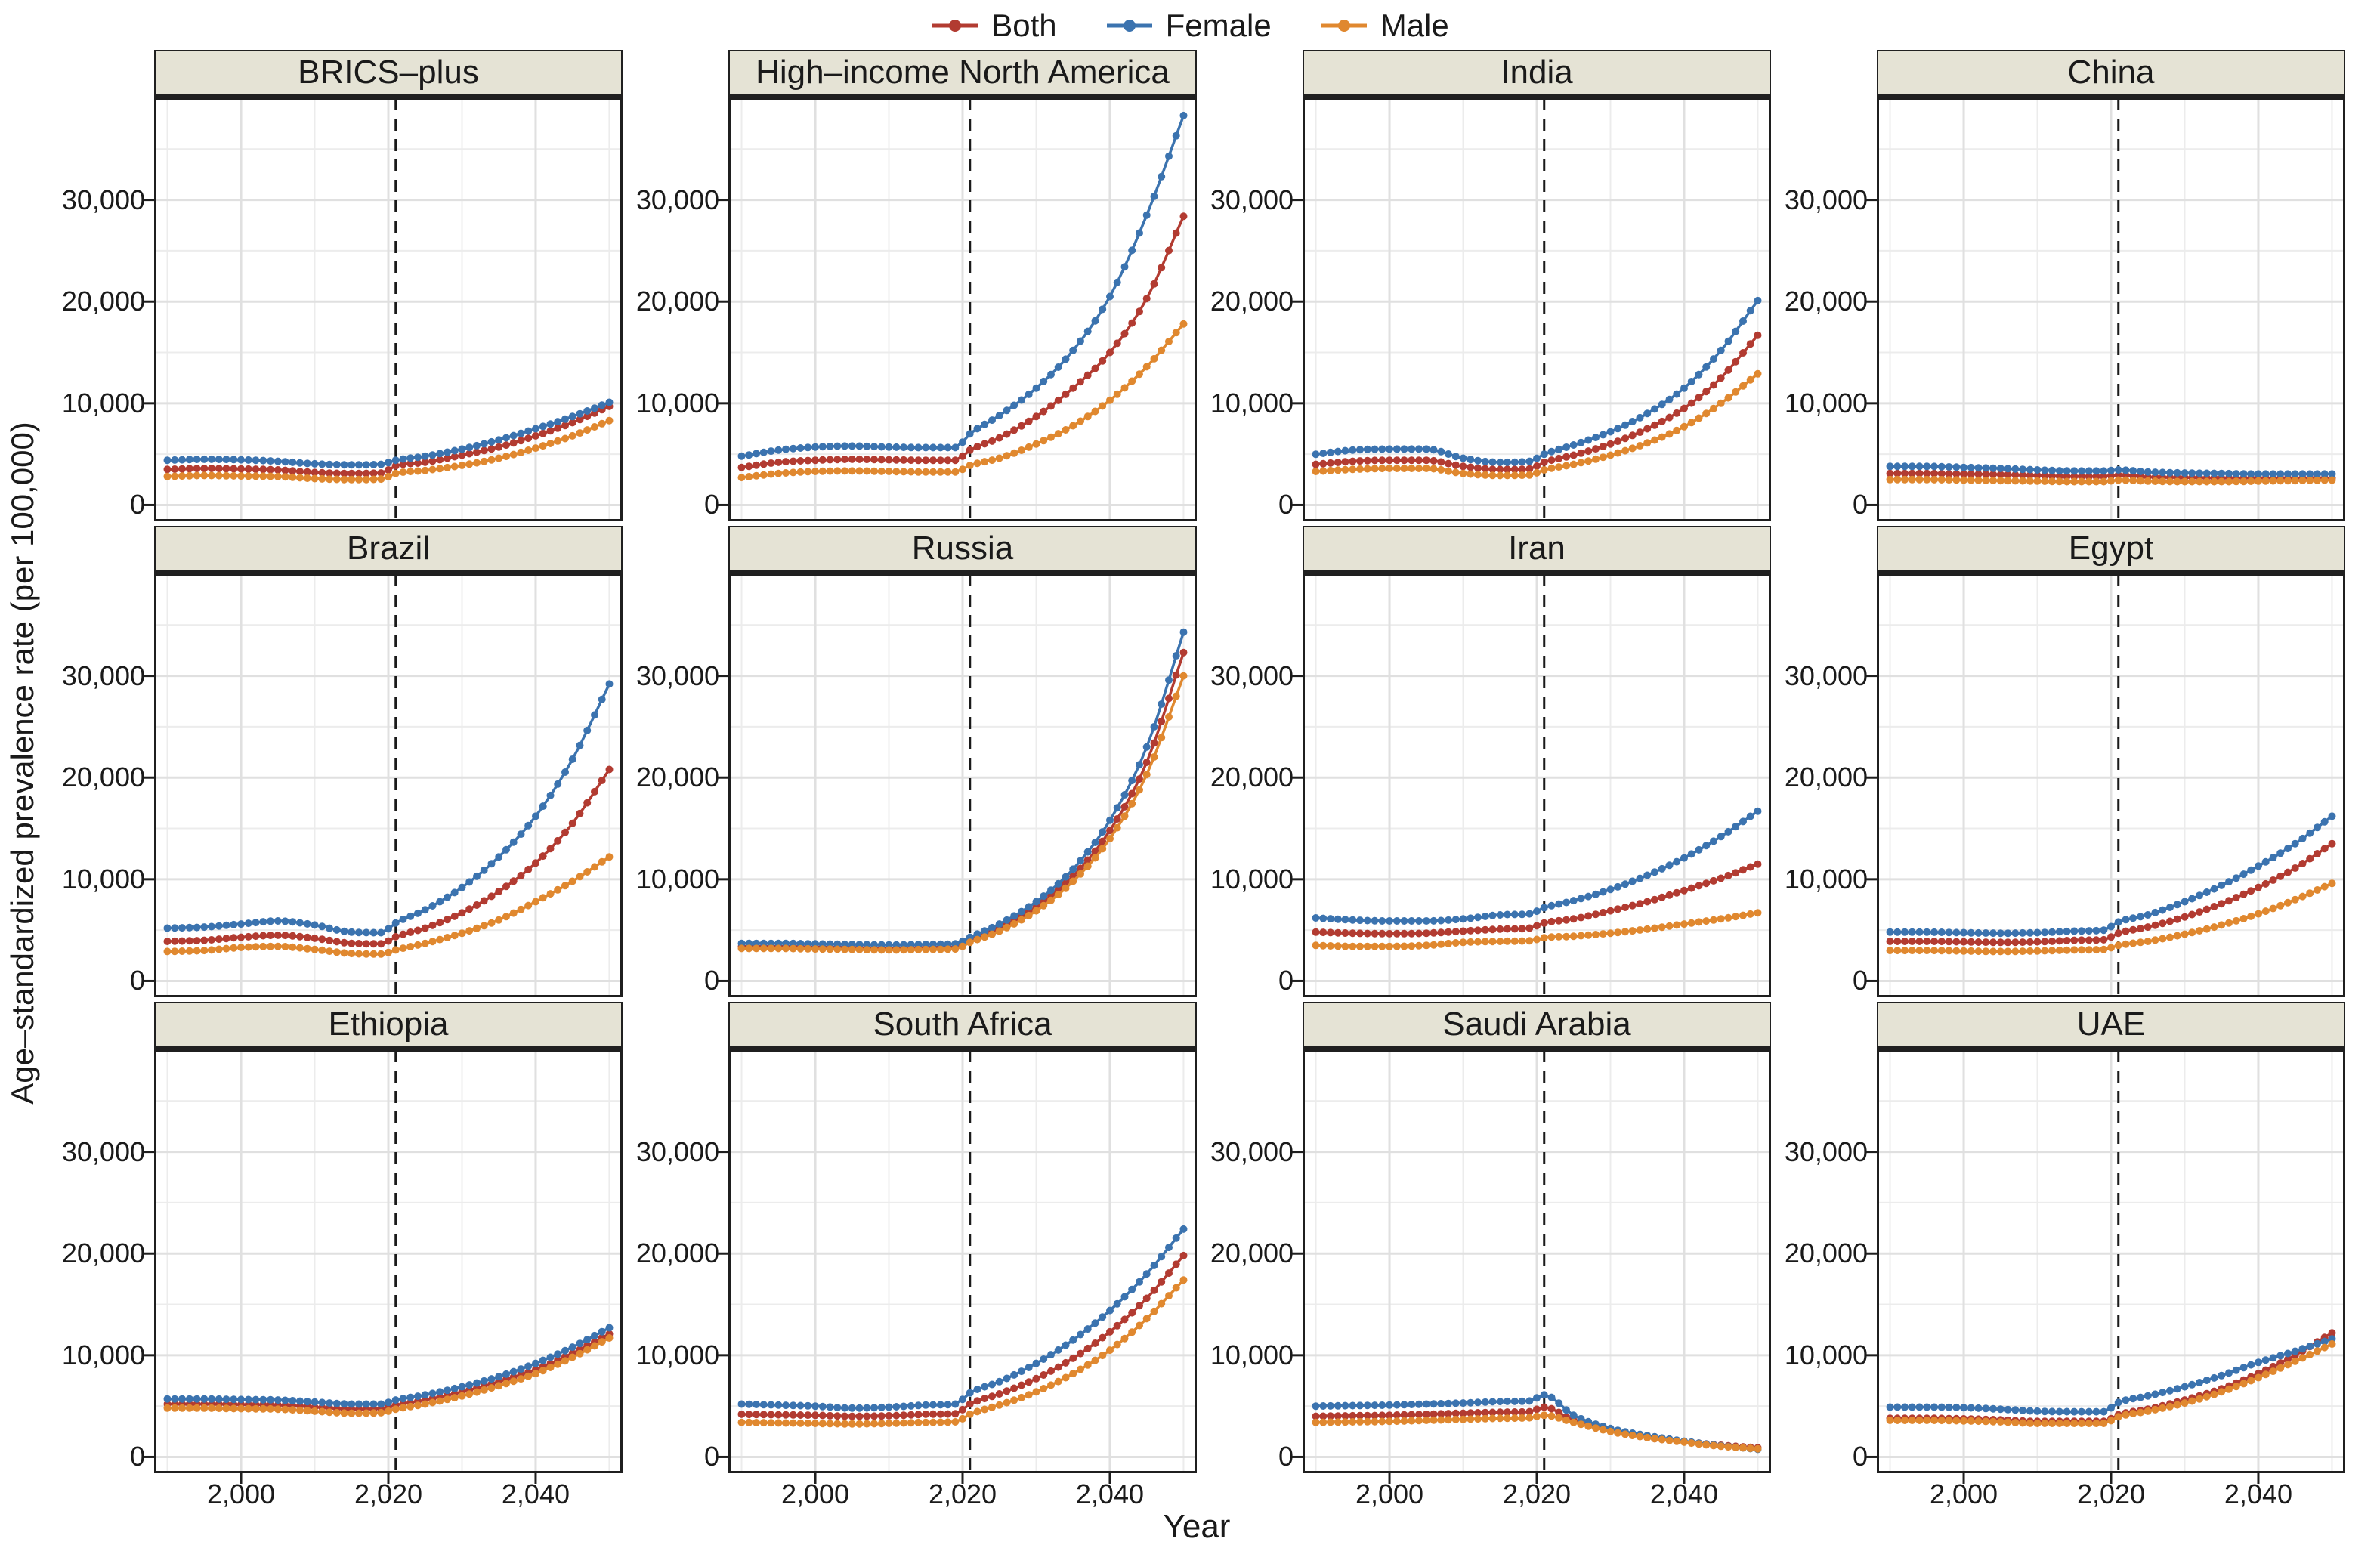 This screenshot has height=1548, width=2380. I want to click on facet-title: Ethiopia, so click(388, 1024).